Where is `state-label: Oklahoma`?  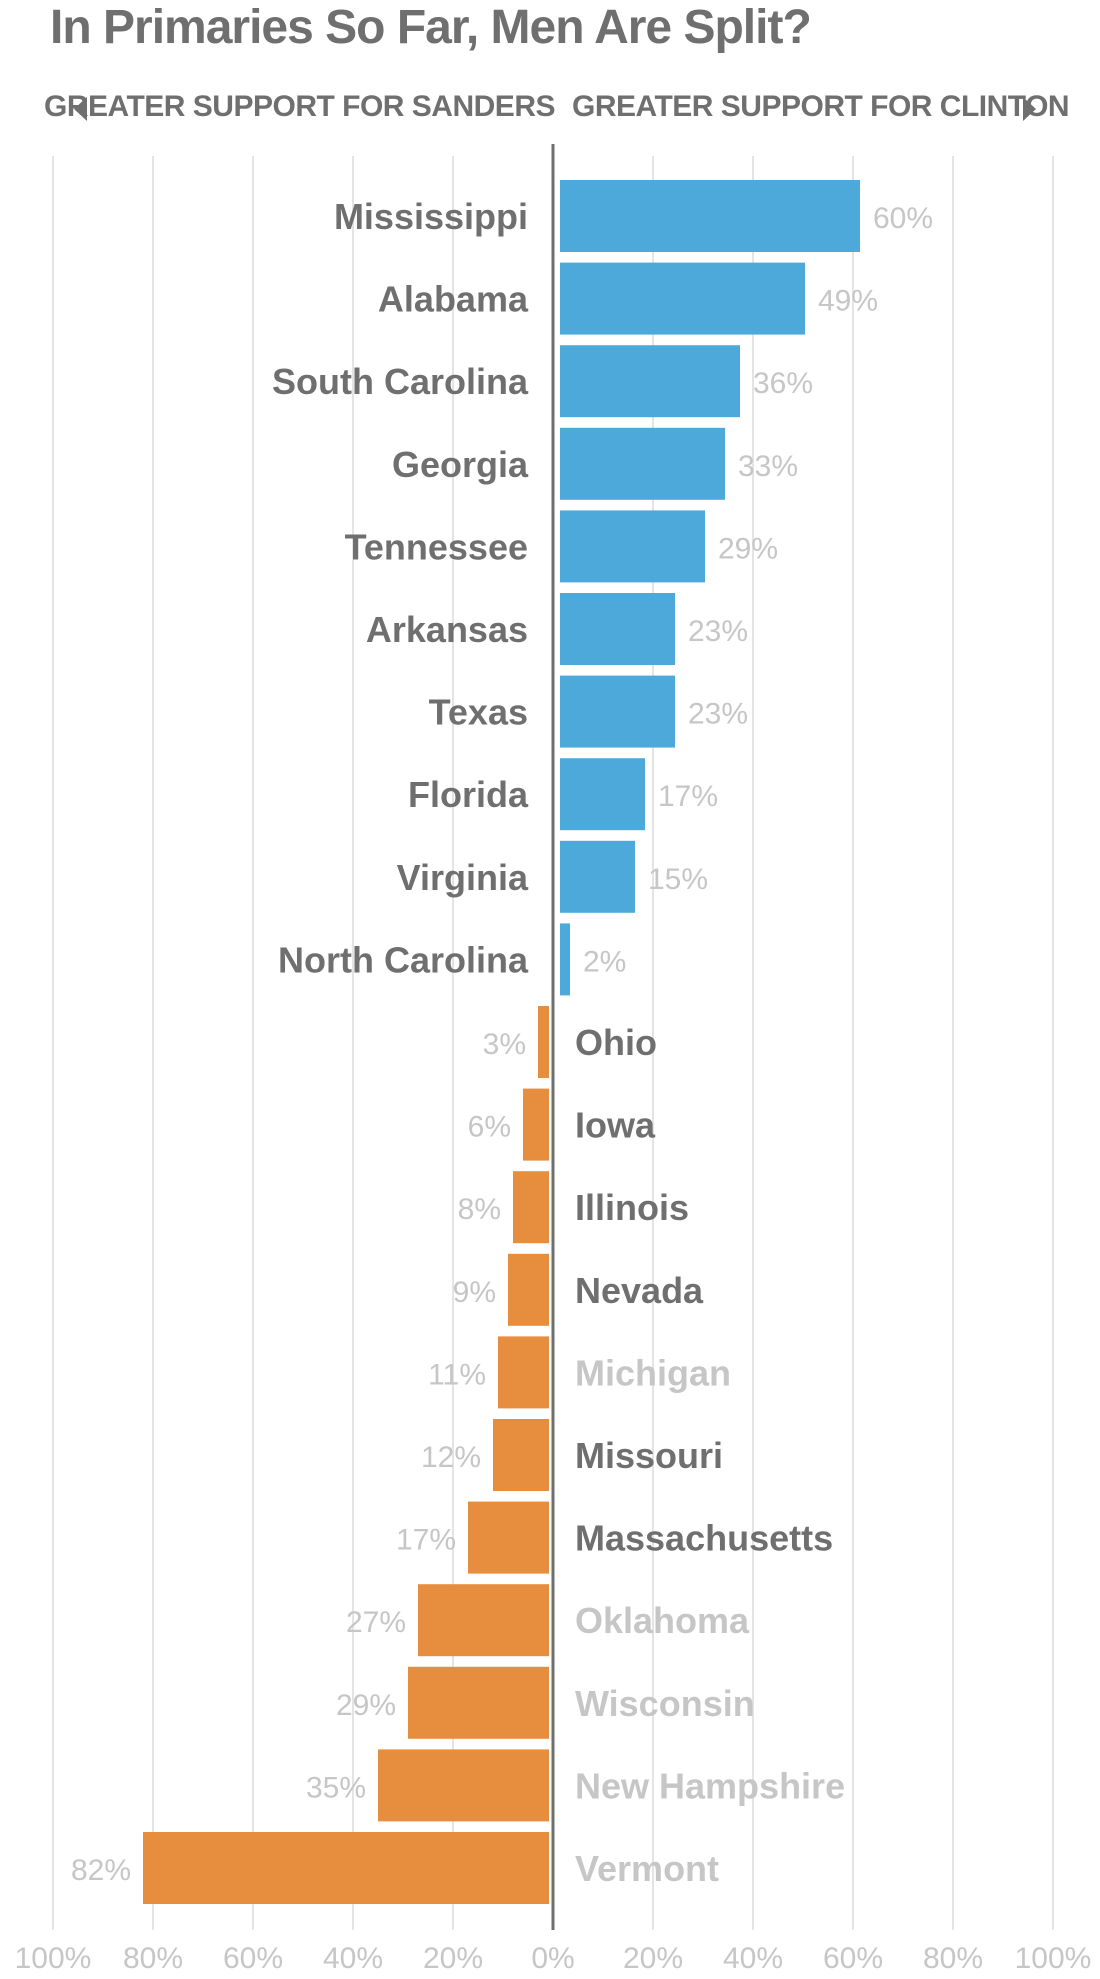
state-label: Oklahoma is located at coordinates (662, 1620).